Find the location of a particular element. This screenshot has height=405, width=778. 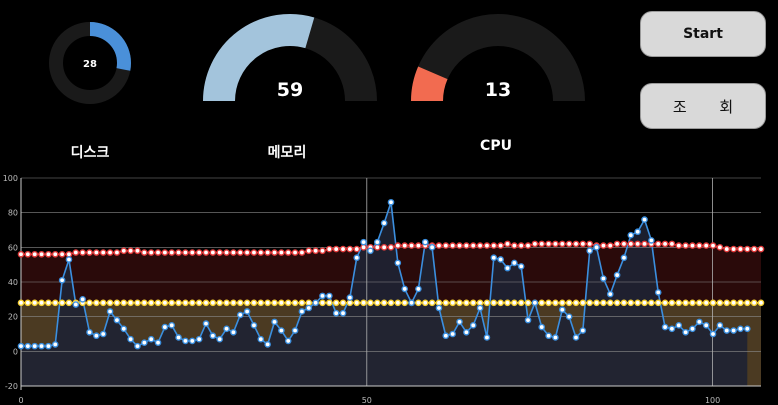

query-button: 조 회 is located at coordinates (703, 106).